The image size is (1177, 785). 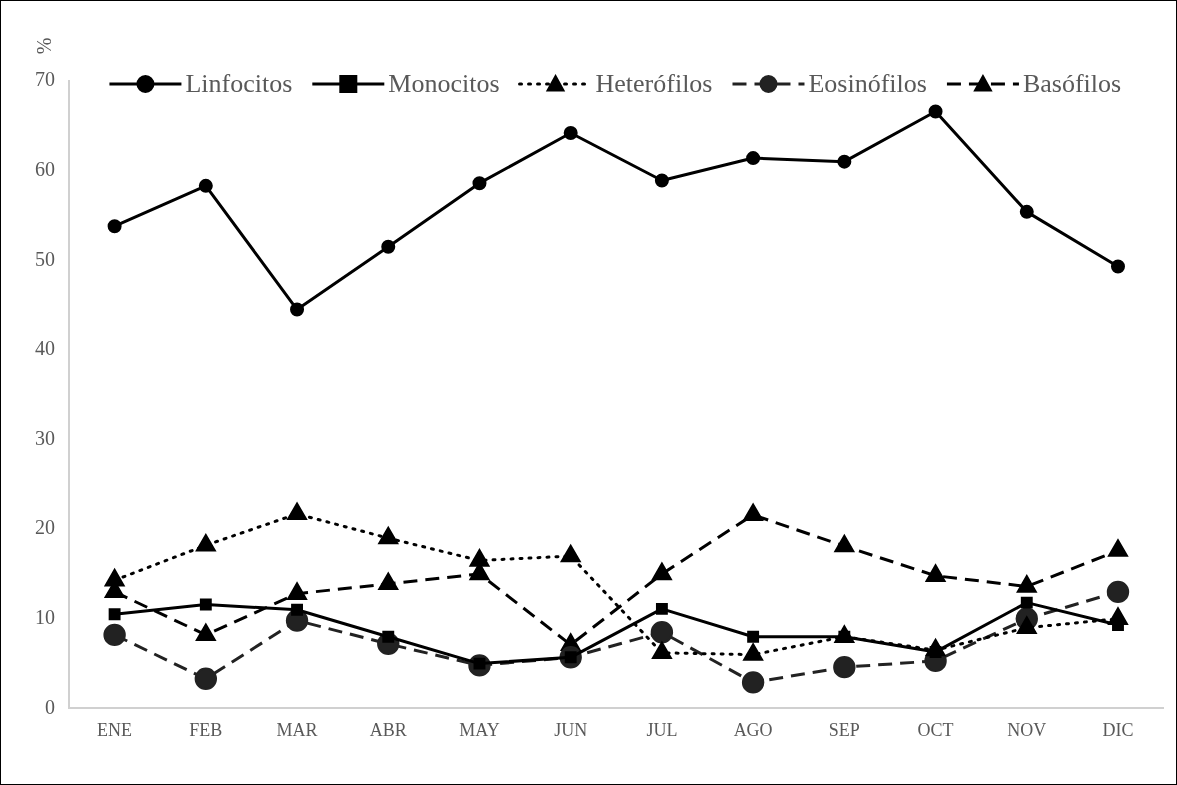 I want to click on x-tick-label: MAR, so click(x=297, y=729).